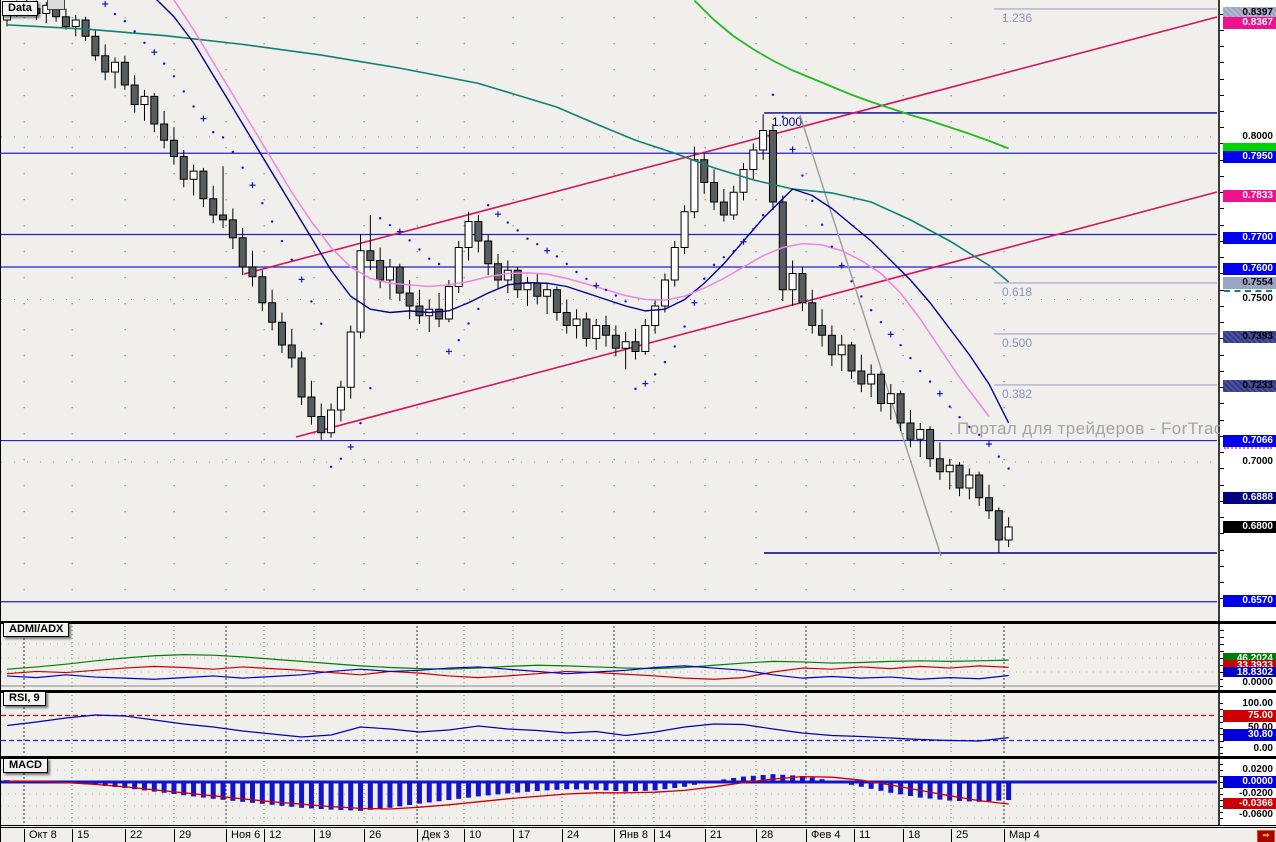 This screenshot has height=842, width=1276. Describe the element at coordinates (962, 835) in the screenshot. I see `time-axis-label: 25` at that location.